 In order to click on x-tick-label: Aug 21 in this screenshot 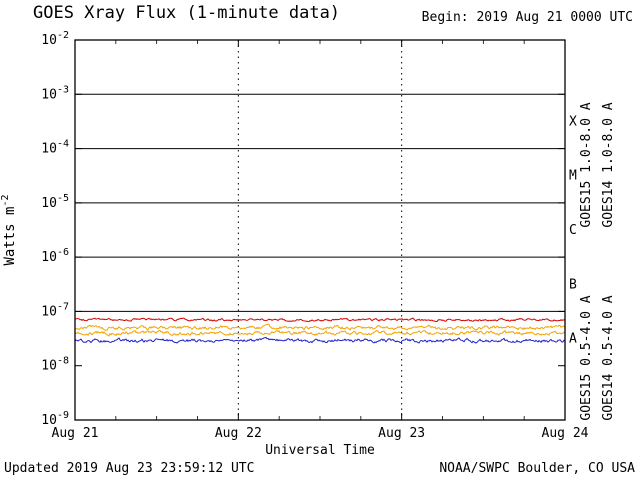, I will do `click(75, 433)`.